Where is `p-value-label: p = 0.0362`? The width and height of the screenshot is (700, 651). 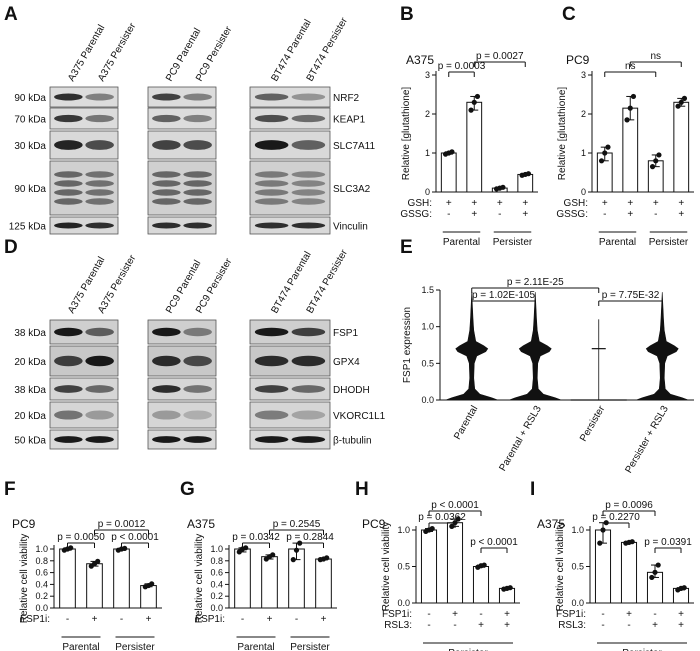
p-value-label: p = 0.0362 is located at coordinates (442, 517).